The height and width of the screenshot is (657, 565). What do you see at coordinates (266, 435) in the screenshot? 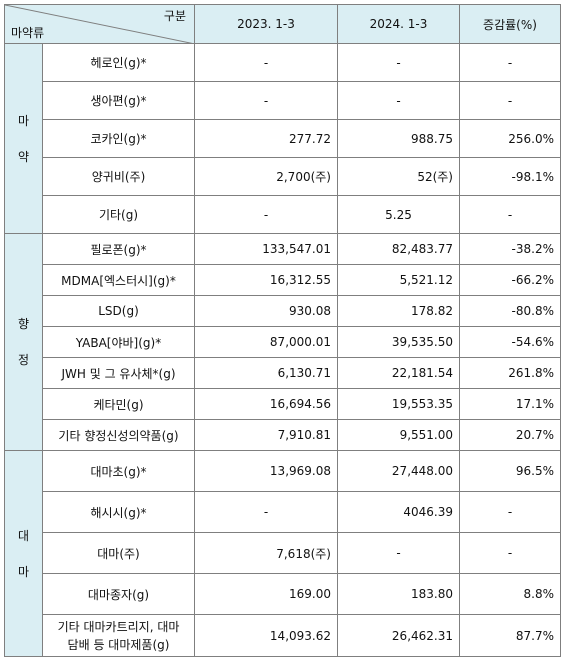
I see `value-2023: 7,910.81` at bounding box center [266, 435].